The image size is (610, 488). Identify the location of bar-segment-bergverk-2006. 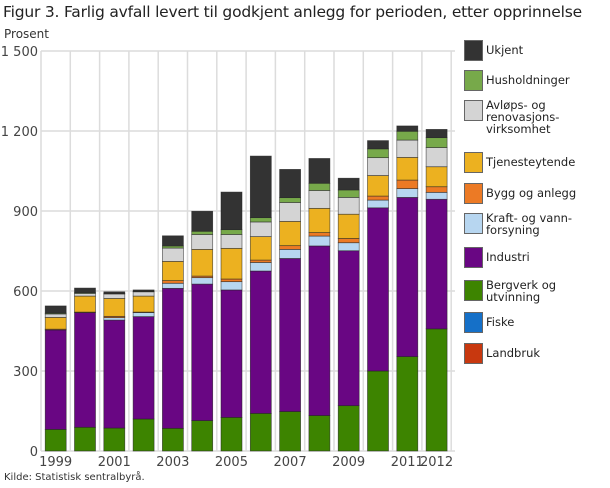
(260, 432).